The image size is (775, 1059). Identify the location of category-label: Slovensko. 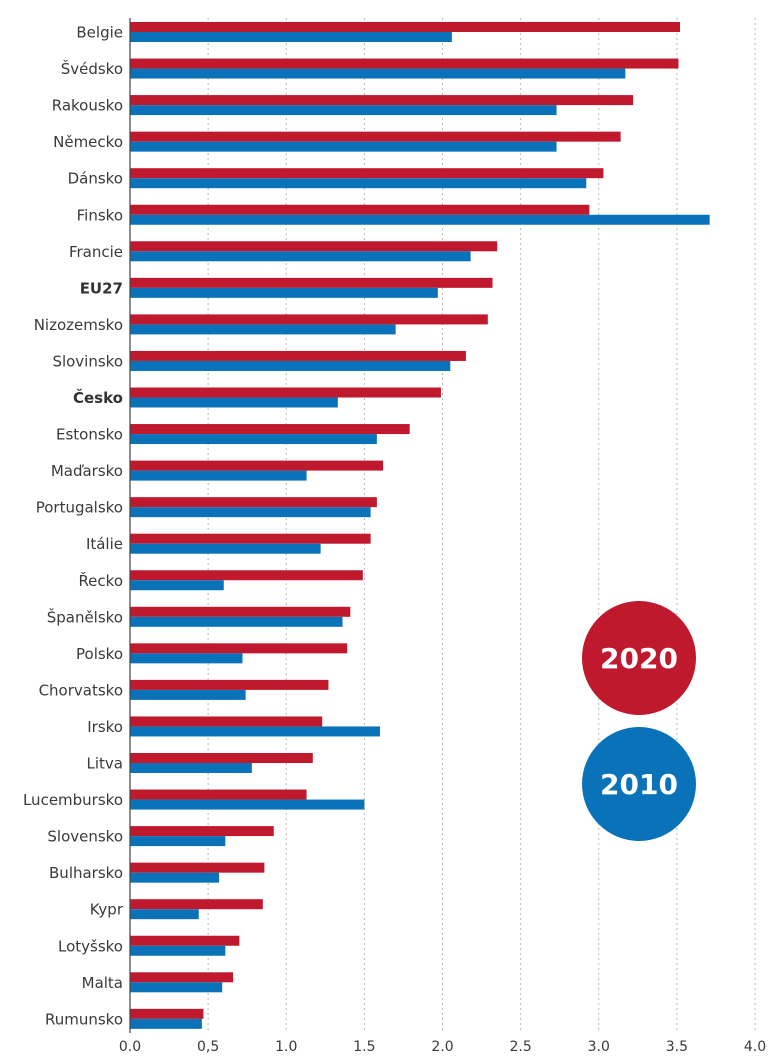
(85, 837).